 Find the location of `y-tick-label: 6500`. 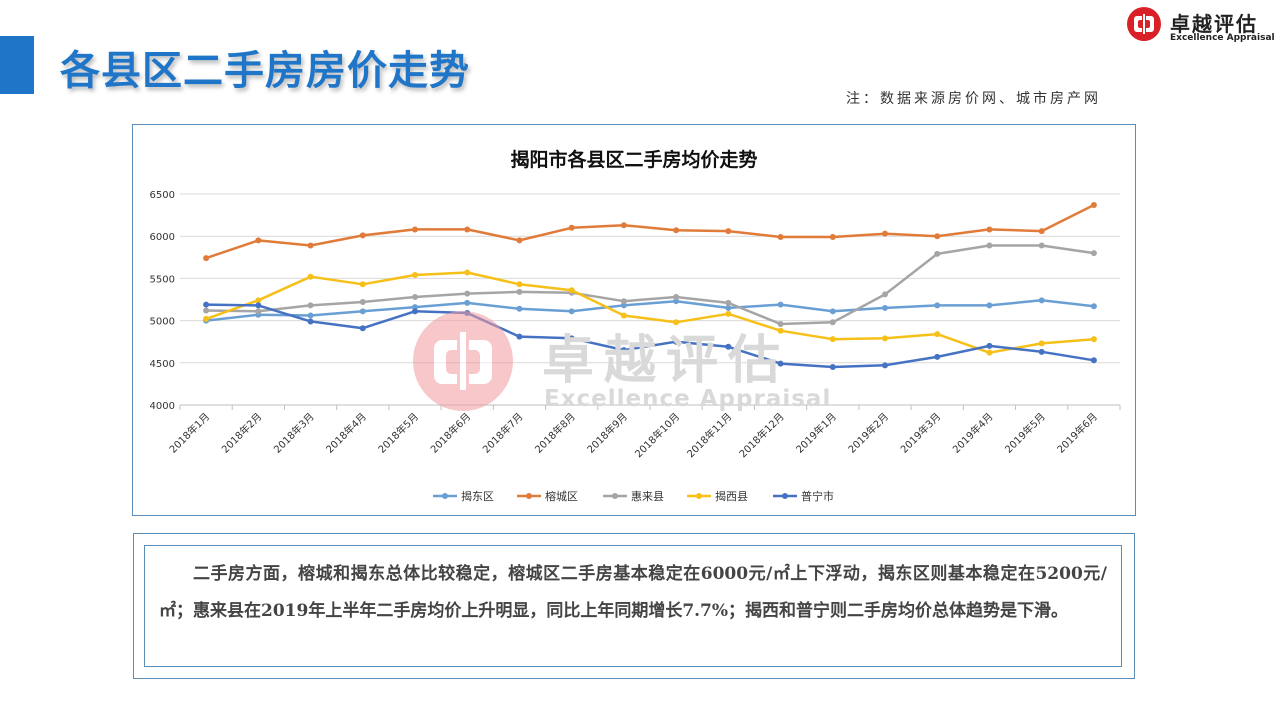

y-tick-label: 6500 is located at coordinates (162, 195).